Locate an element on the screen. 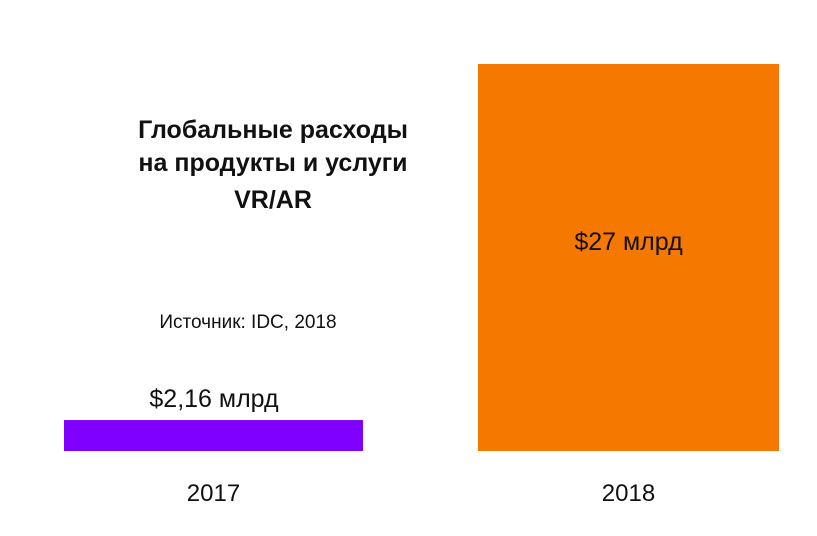  value-label-2018: $27 млрд is located at coordinates (628, 242).